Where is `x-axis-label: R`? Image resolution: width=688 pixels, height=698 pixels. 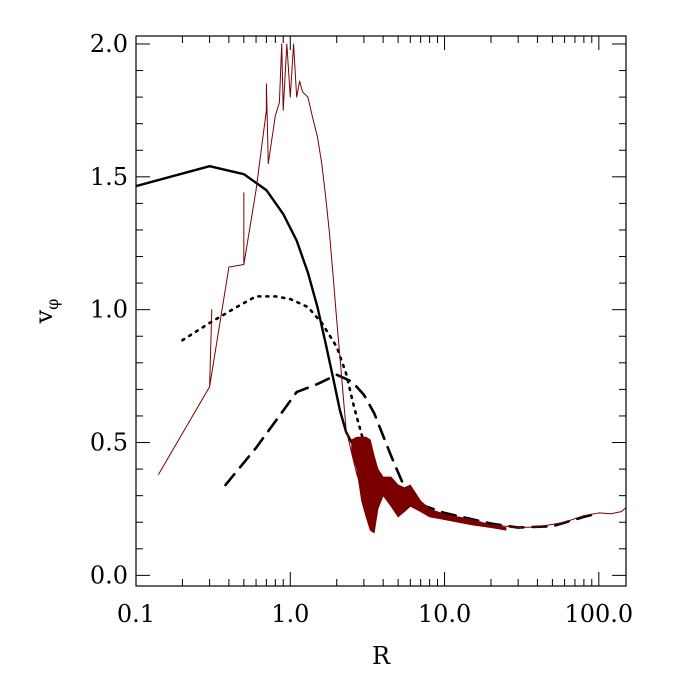 x-axis-label: R is located at coordinates (381, 656).